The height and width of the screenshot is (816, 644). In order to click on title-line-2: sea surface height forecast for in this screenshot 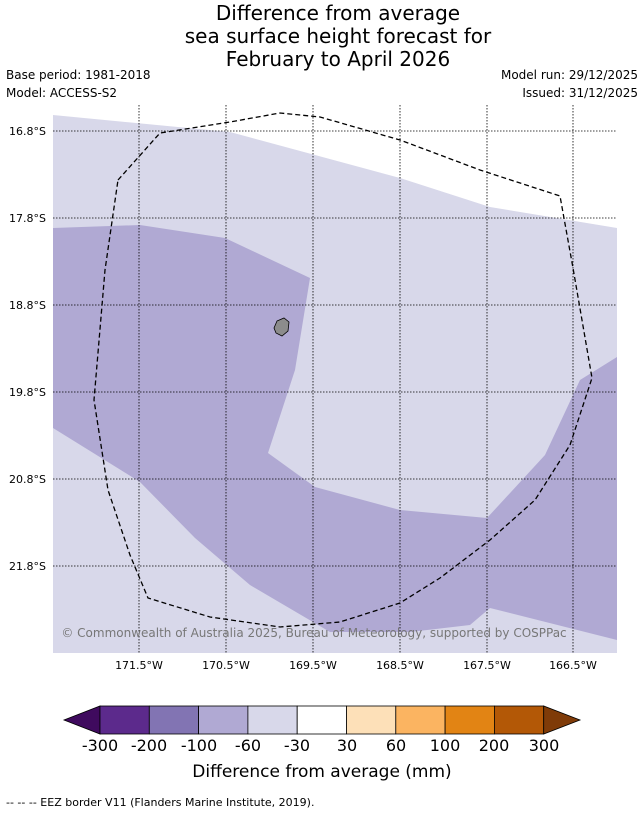, I will do `click(338, 36)`.